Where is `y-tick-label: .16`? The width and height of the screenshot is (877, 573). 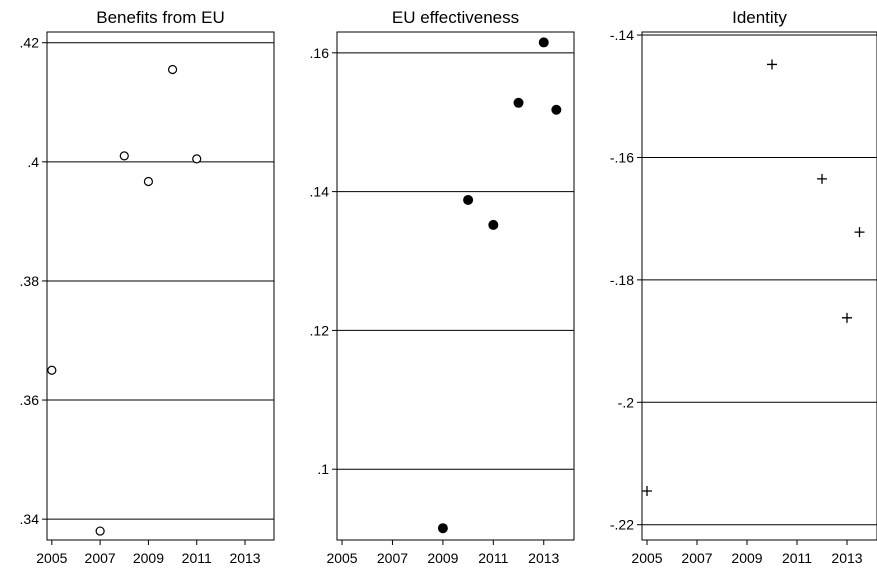 y-tick-label: .16 is located at coordinates (320, 53).